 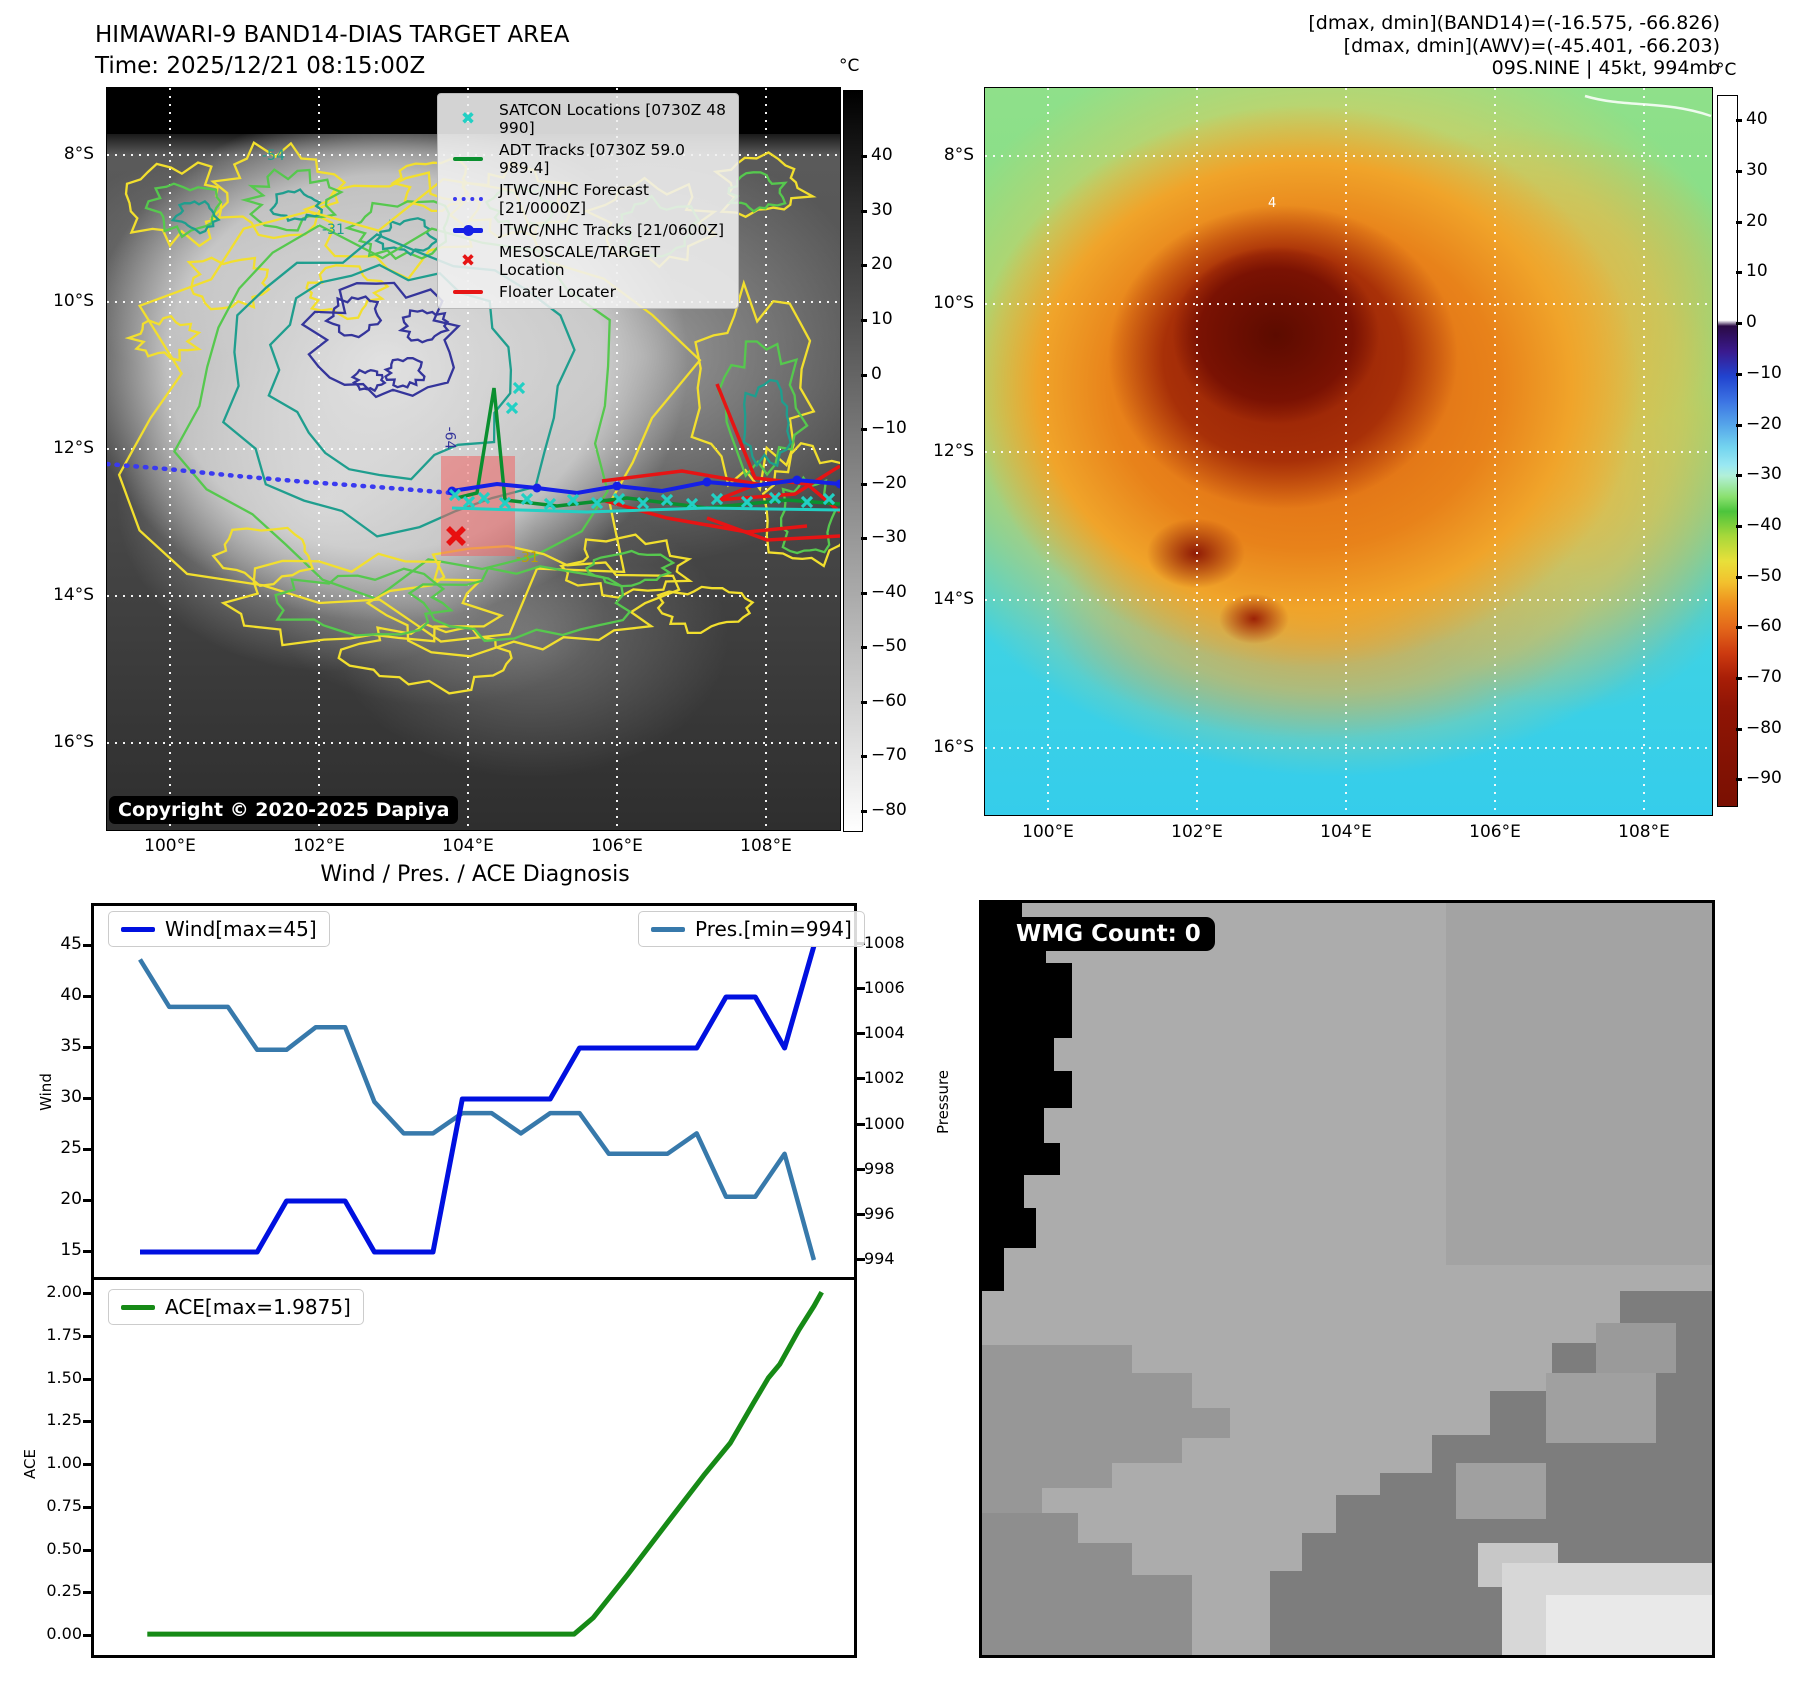 What do you see at coordinates (612, 230) in the screenshot?
I see `legend-item-label: JTWC/NHC Tracks [21/0600Z]` at bounding box center [612, 230].